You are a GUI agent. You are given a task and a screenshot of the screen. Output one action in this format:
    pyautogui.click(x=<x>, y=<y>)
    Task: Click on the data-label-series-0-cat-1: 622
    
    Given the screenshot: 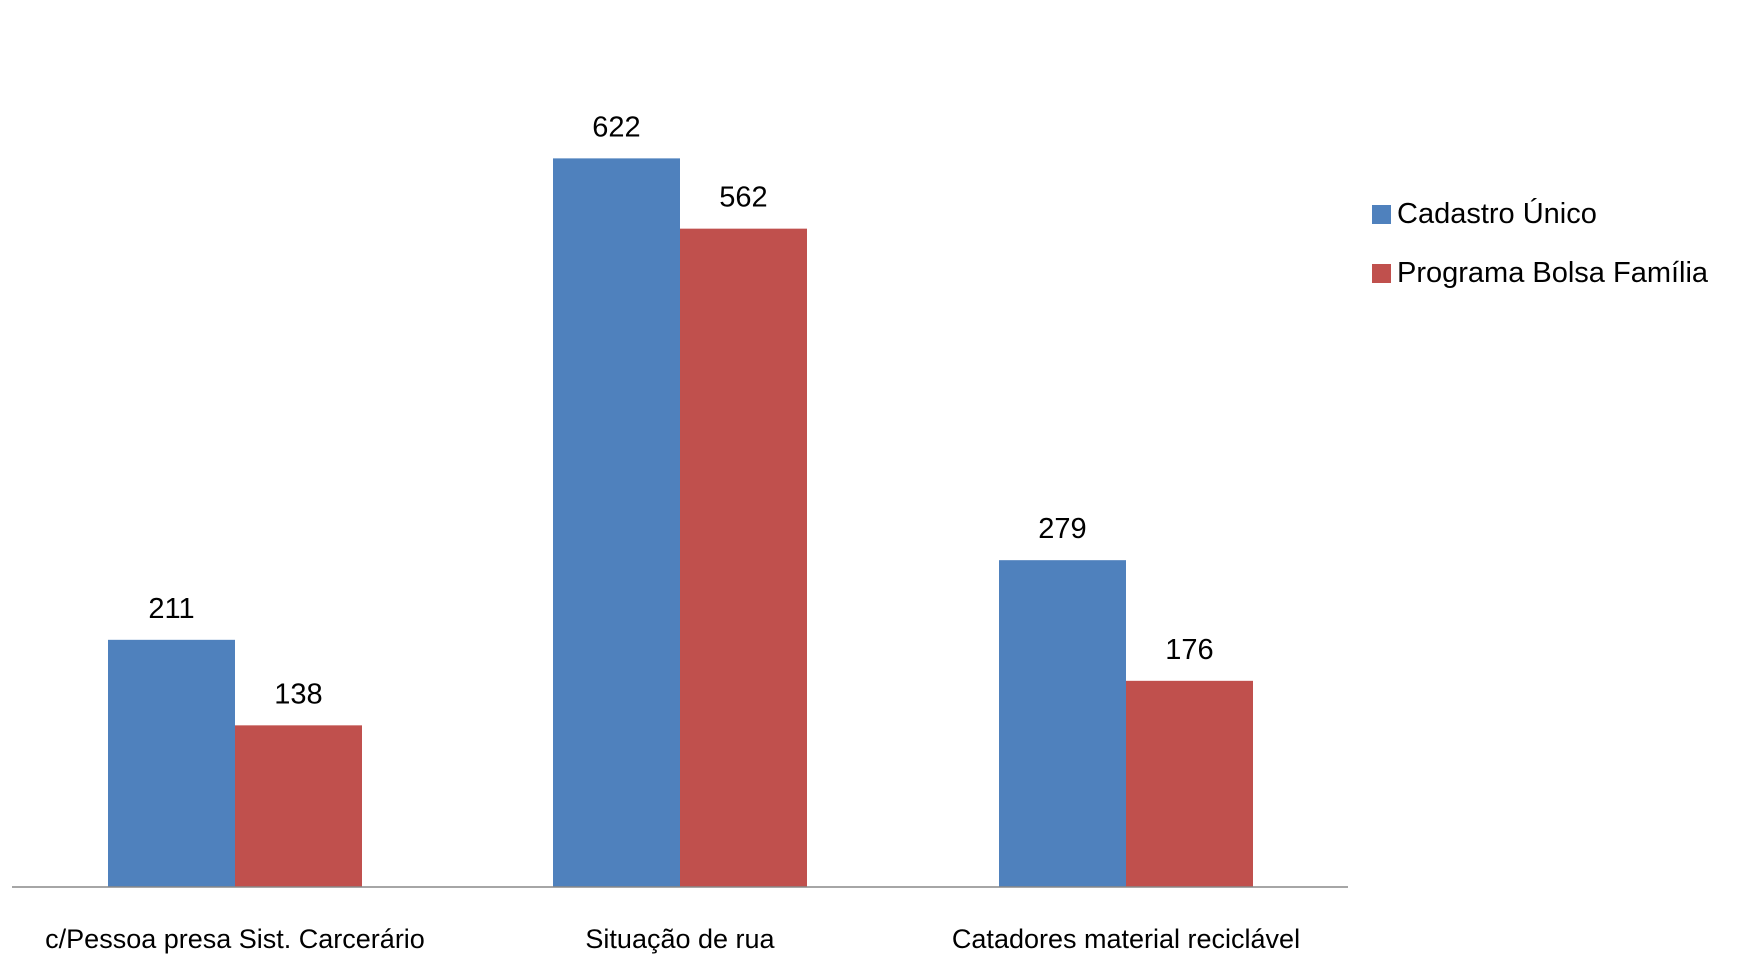 What is the action you would take?
    pyautogui.click(x=616, y=127)
    